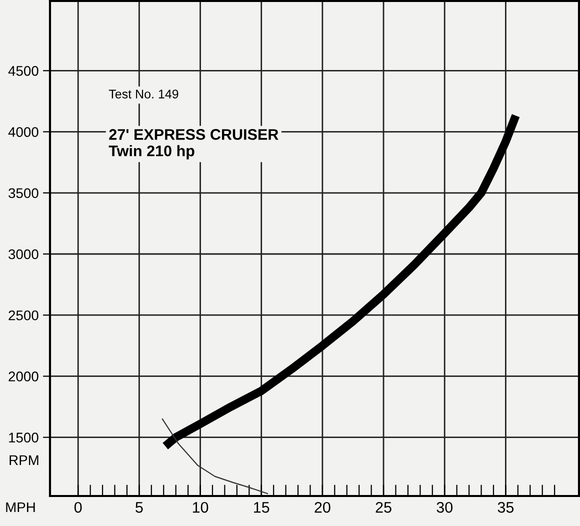  What do you see at coordinates (23, 254) in the screenshot?
I see `y-tick-label: 3000` at bounding box center [23, 254].